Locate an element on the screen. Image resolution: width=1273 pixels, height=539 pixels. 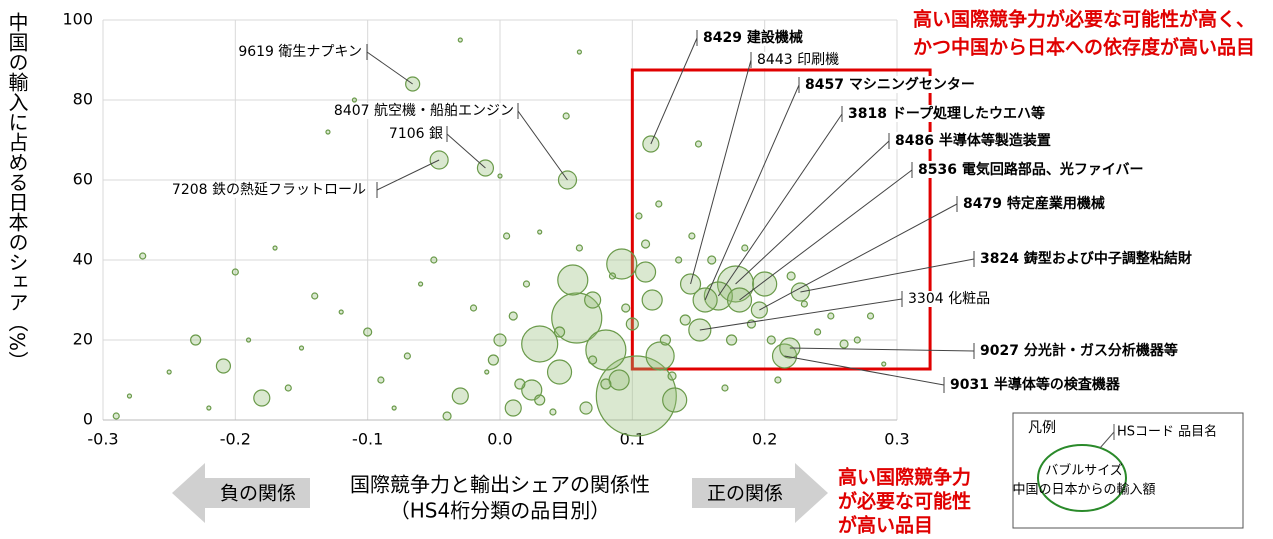
positive-label: 正の関係 is located at coordinates (745, 494).